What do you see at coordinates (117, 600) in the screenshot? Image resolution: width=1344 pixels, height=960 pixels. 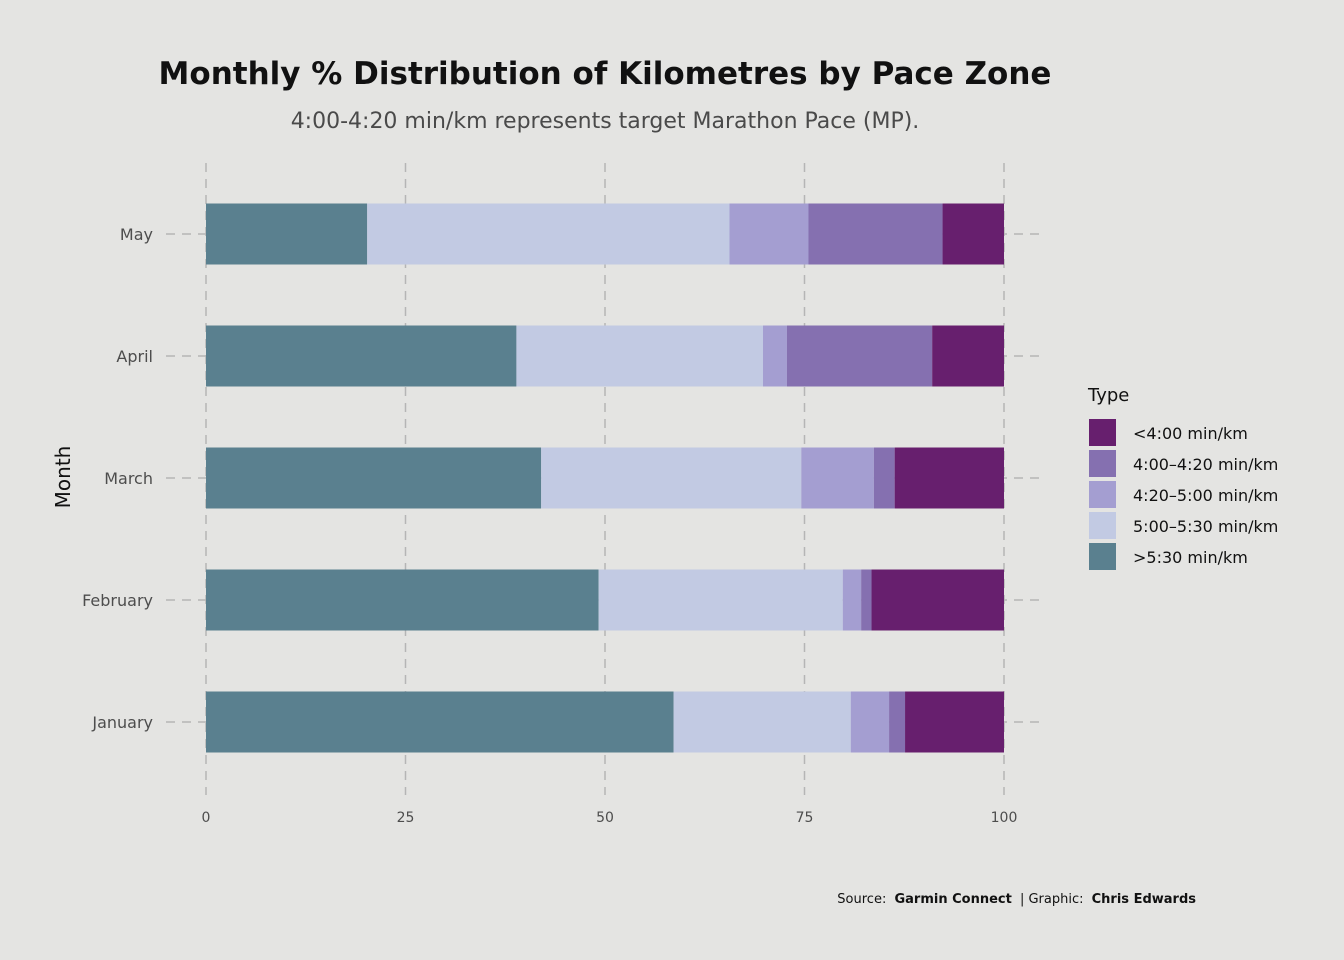 I see `category-label: February` at bounding box center [117, 600].